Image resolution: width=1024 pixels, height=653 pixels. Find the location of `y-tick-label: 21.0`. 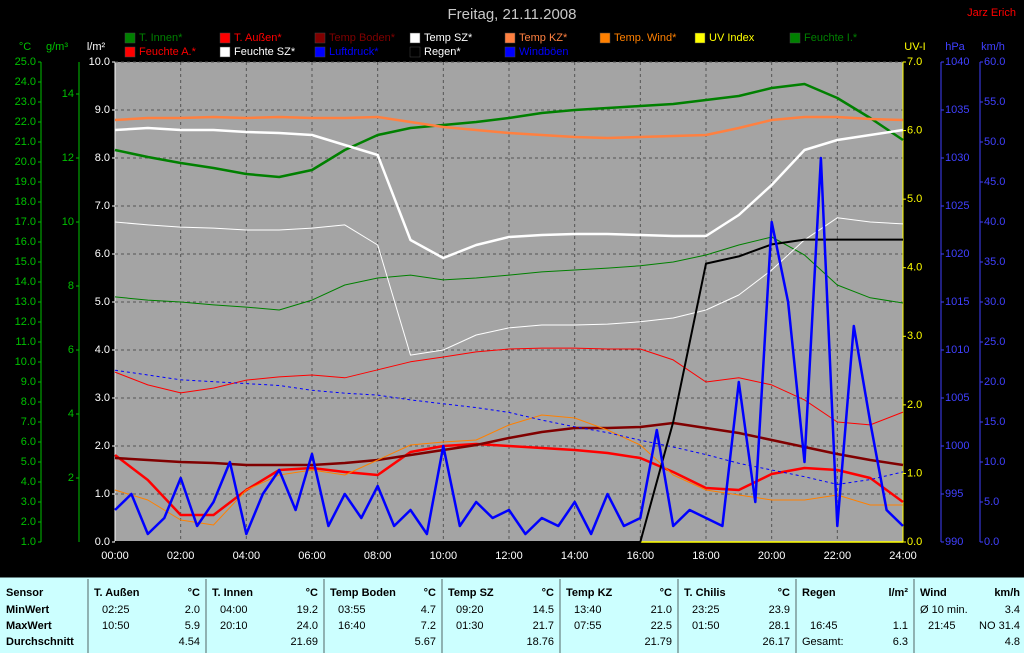

y-tick-label: 21.0 is located at coordinates (25, 142).